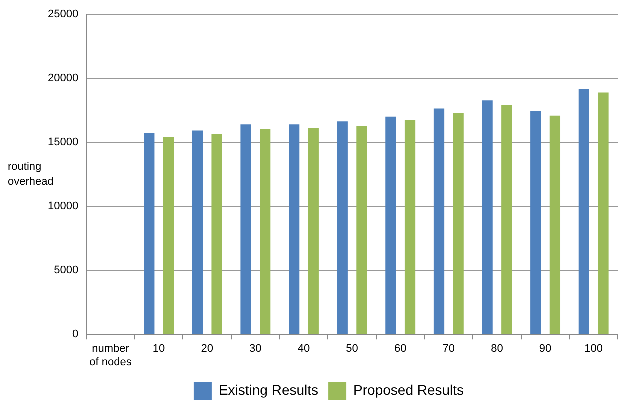  Describe the element at coordinates (31, 175) in the screenshot. I see `y-axis-title: routing overhead` at that location.